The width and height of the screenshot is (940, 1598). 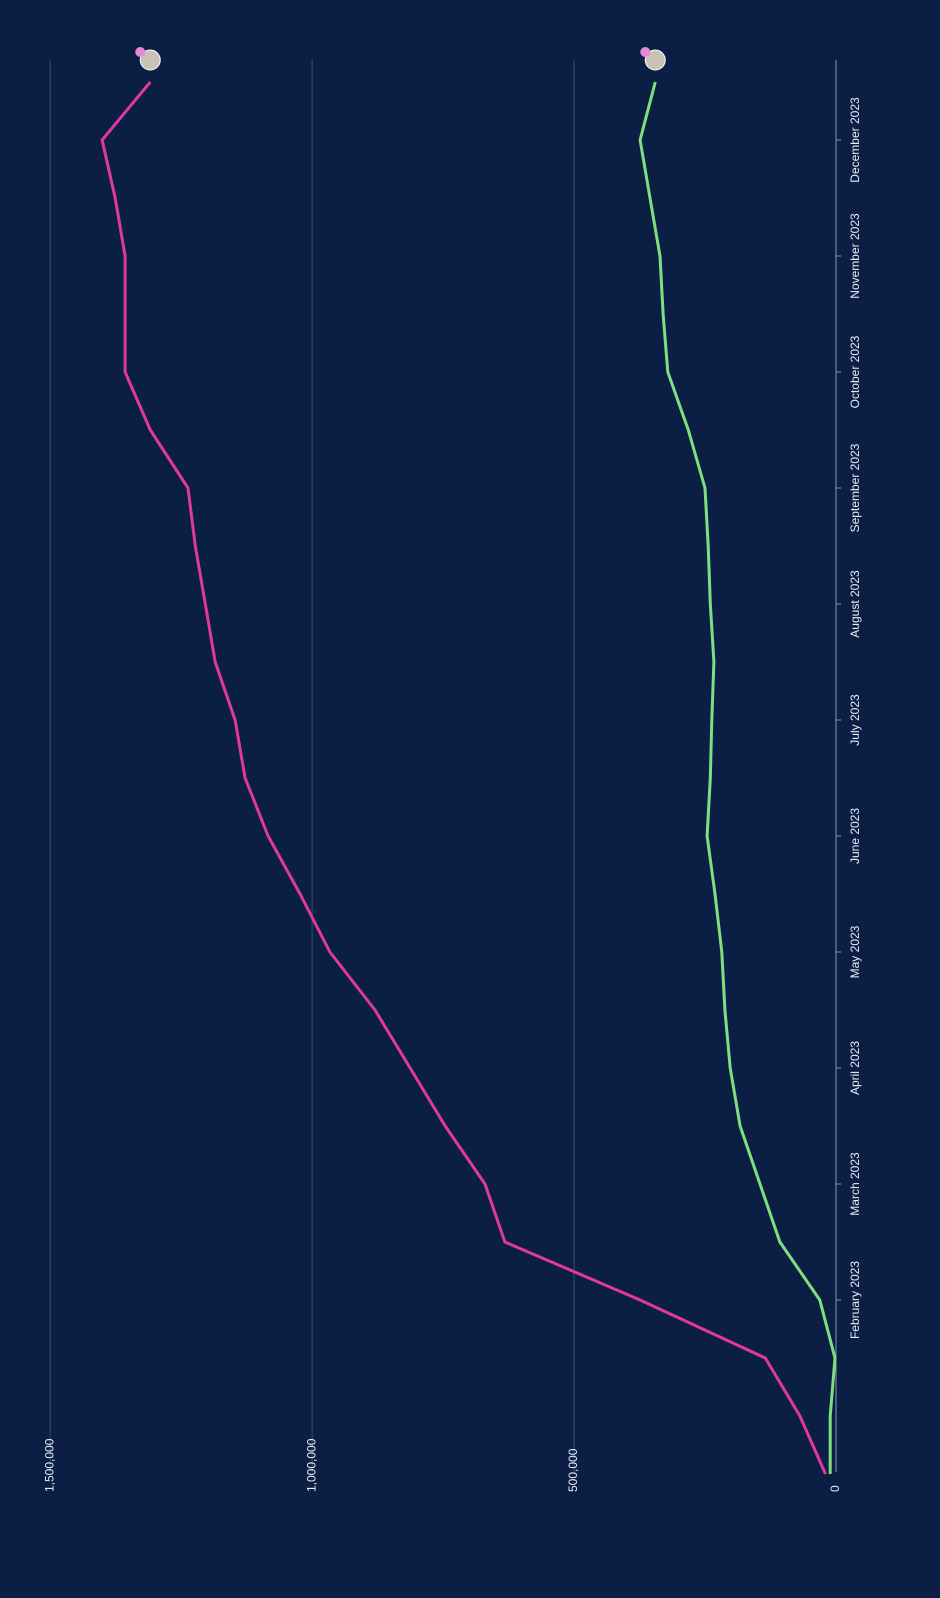 I want to click on x-tick-label: August 2023, so click(x=855, y=604).